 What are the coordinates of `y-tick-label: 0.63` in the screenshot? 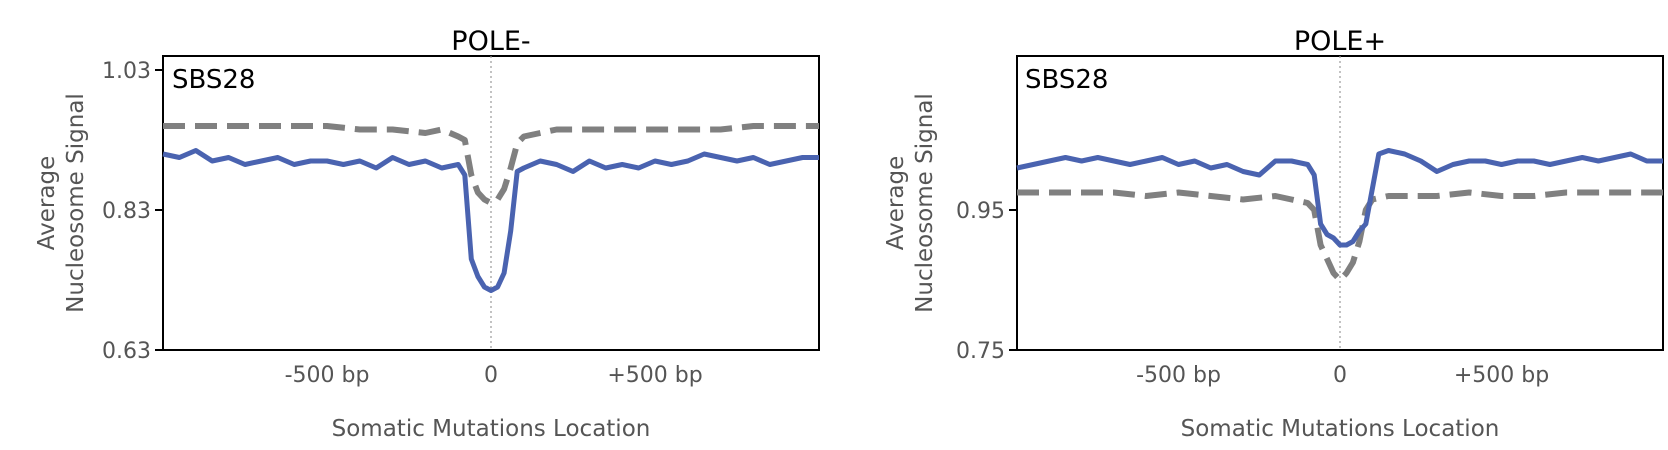 It's located at (126, 351).